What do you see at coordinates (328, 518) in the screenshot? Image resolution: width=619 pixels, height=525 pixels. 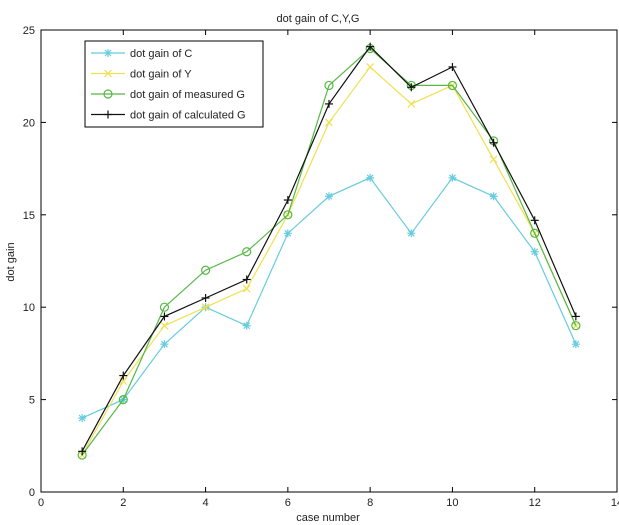 I see `x-axis-label: case number` at bounding box center [328, 518].